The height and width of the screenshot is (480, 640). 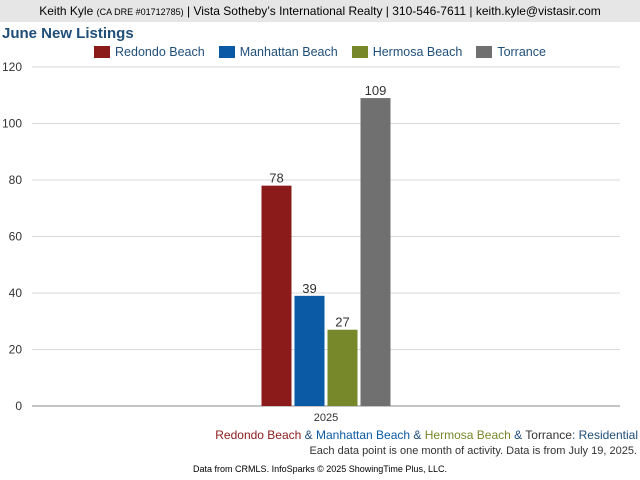 I want to click on bar-manhattan-beach, so click(x=309, y=350).